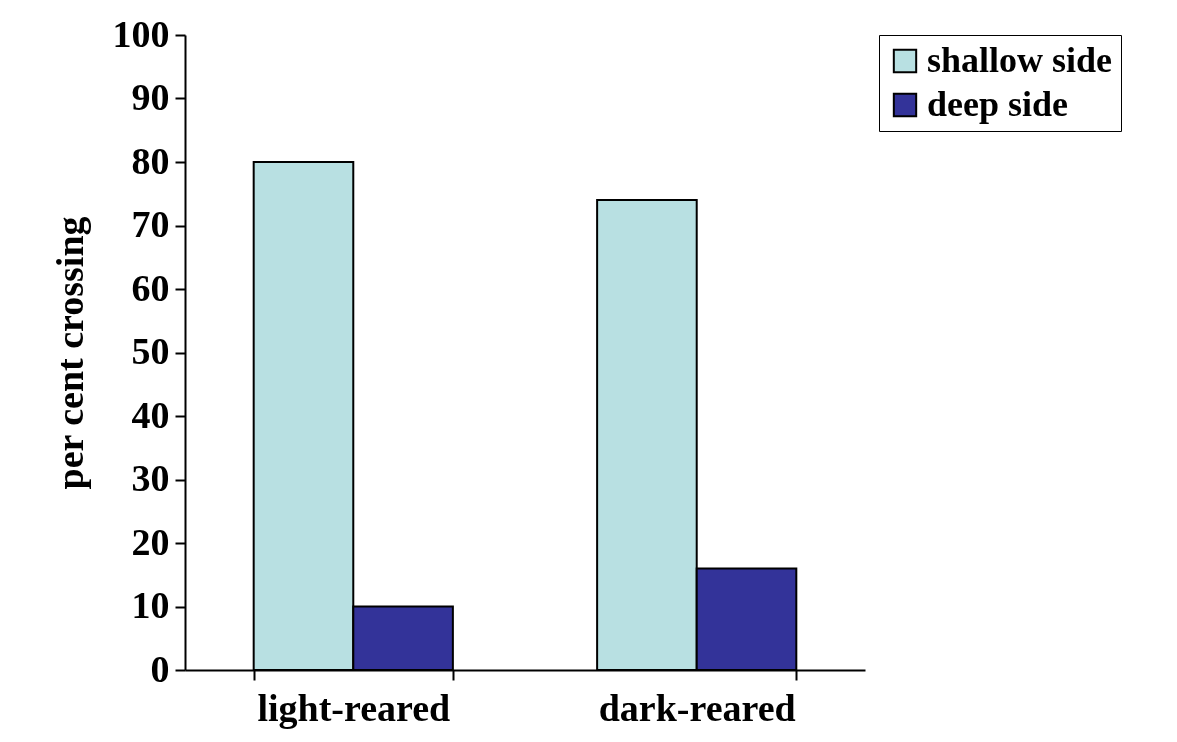  I want to click on y-tick-label: 50, so click(150, 351).